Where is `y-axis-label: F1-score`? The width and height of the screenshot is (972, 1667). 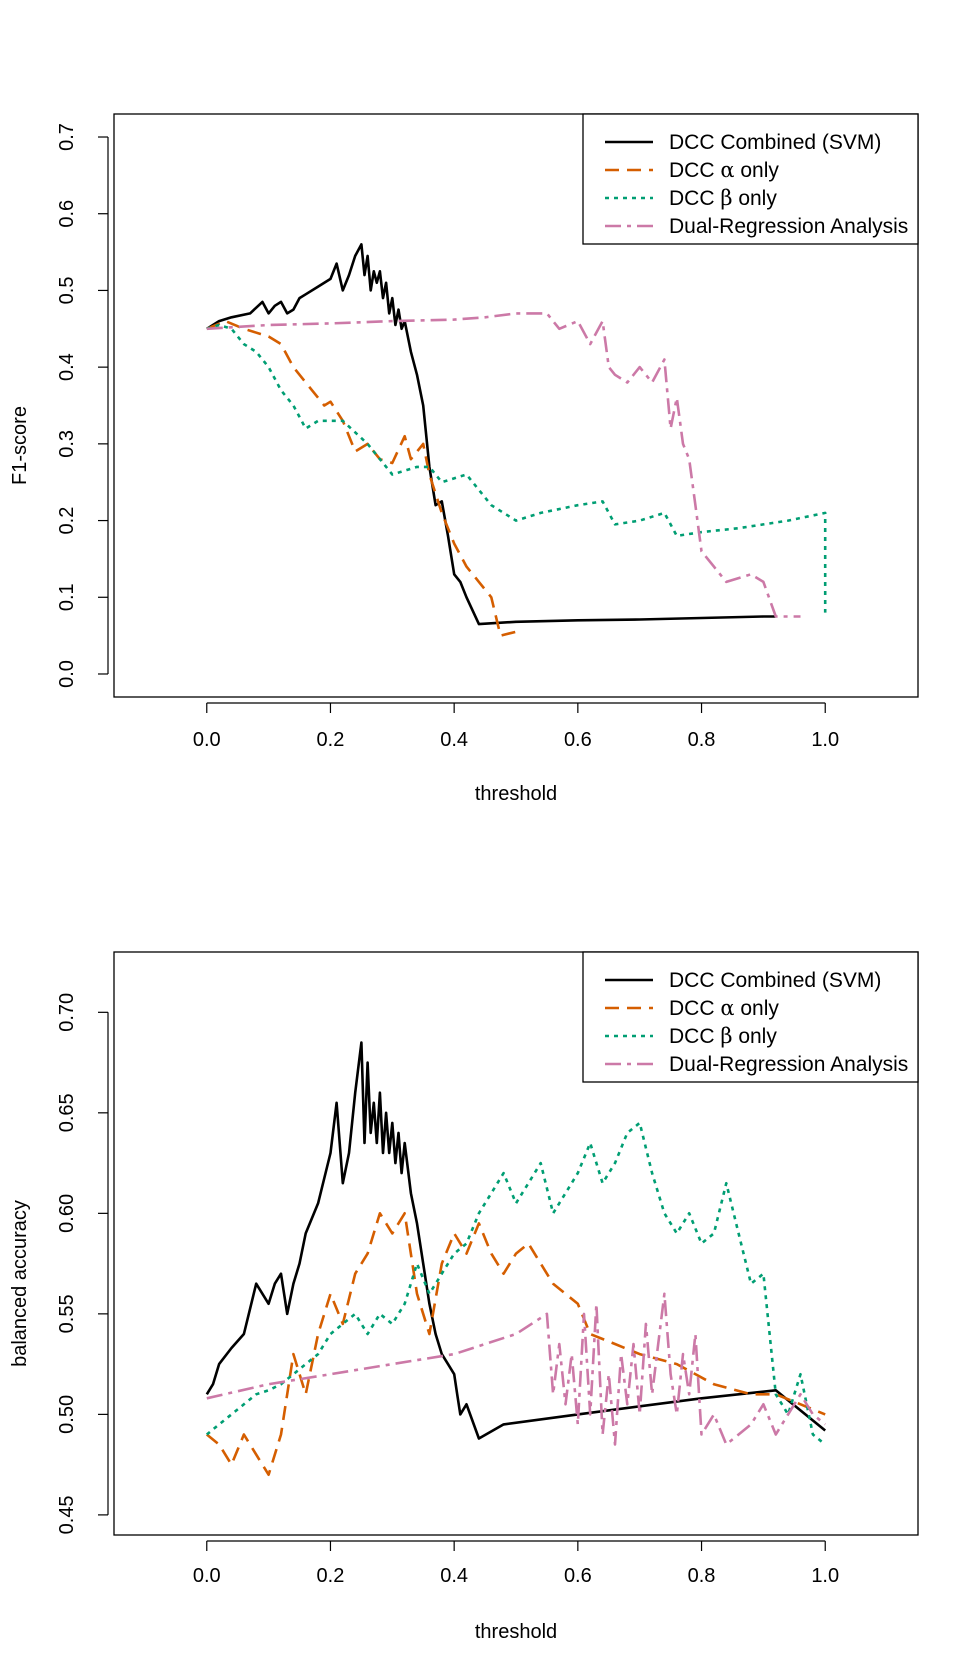
y-axis-label: F1-score is located at coordinates (20, 445).